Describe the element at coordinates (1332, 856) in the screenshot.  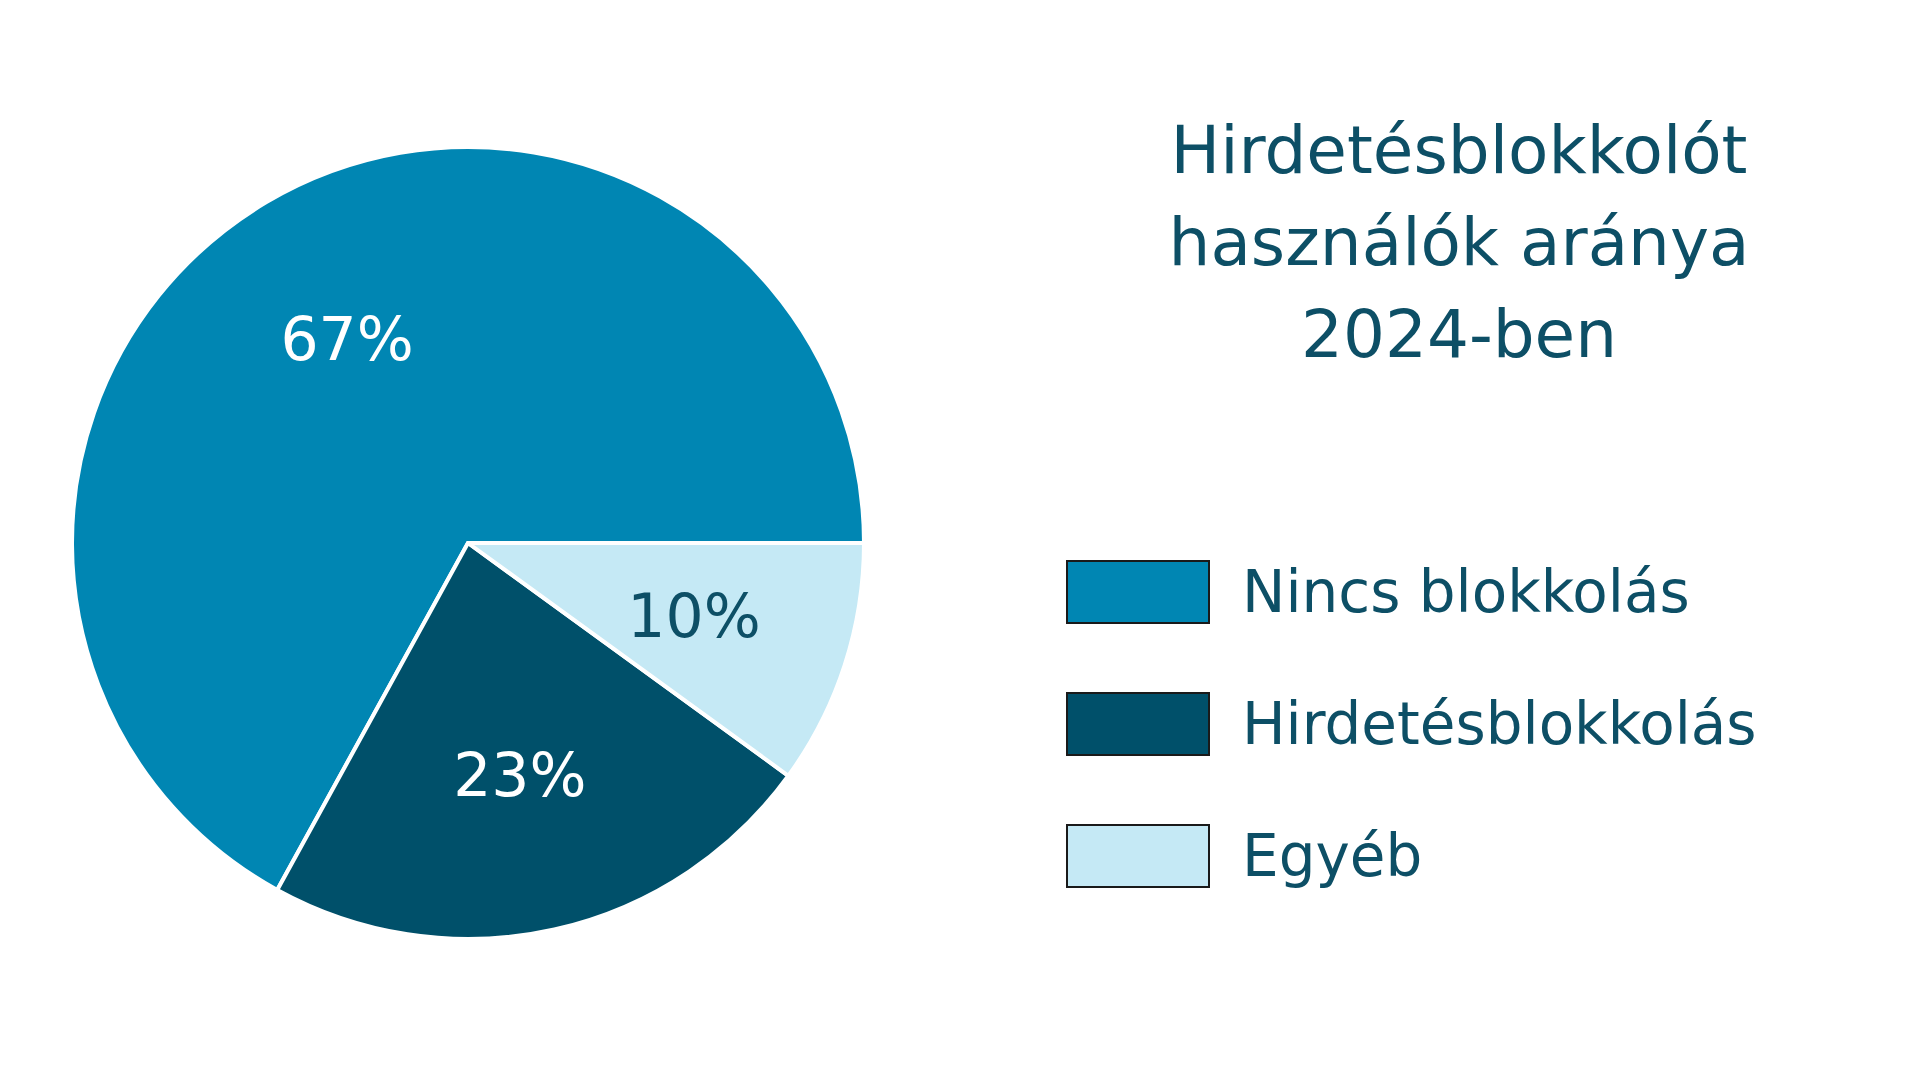
I see `legend-label: Egyéb` at that location.